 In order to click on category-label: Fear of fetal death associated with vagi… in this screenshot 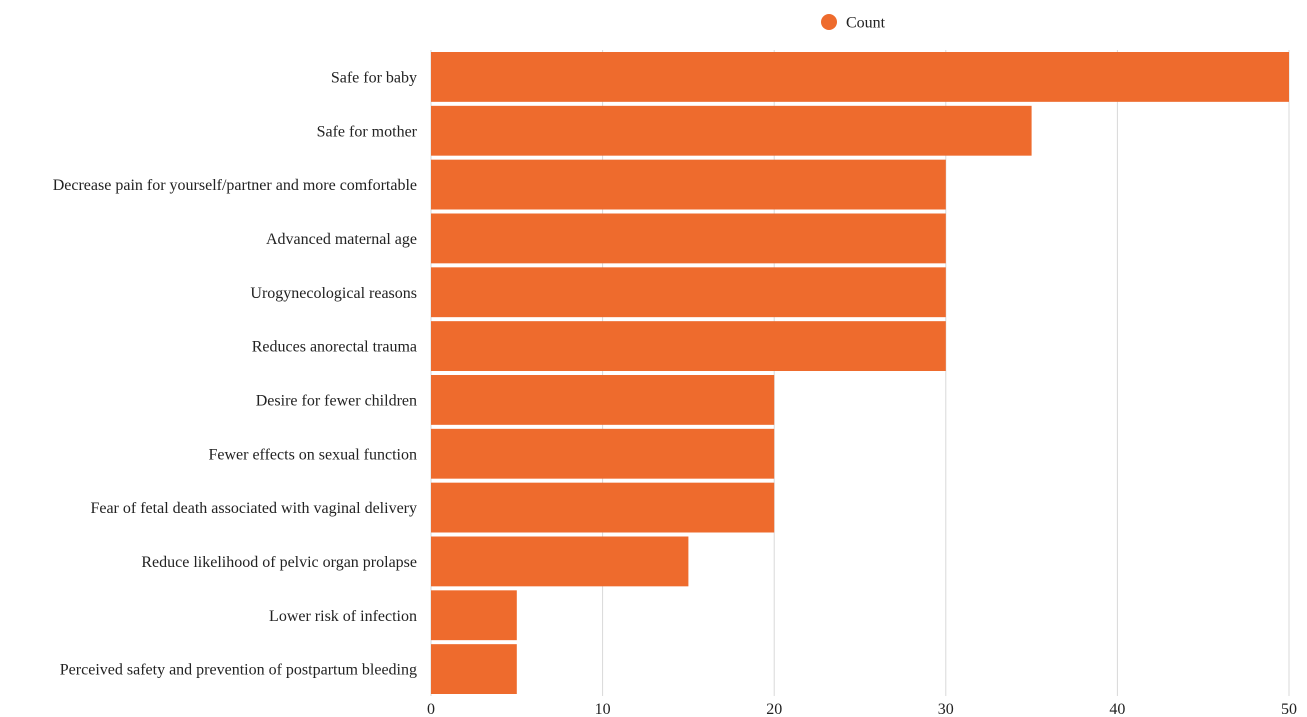, I will do `click(253, 508)`.